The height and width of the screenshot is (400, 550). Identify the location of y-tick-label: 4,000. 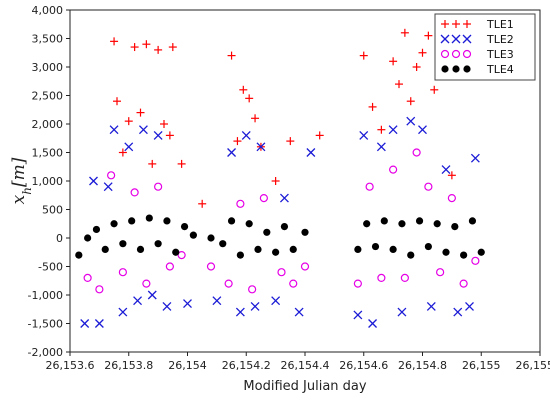
(48, 10).